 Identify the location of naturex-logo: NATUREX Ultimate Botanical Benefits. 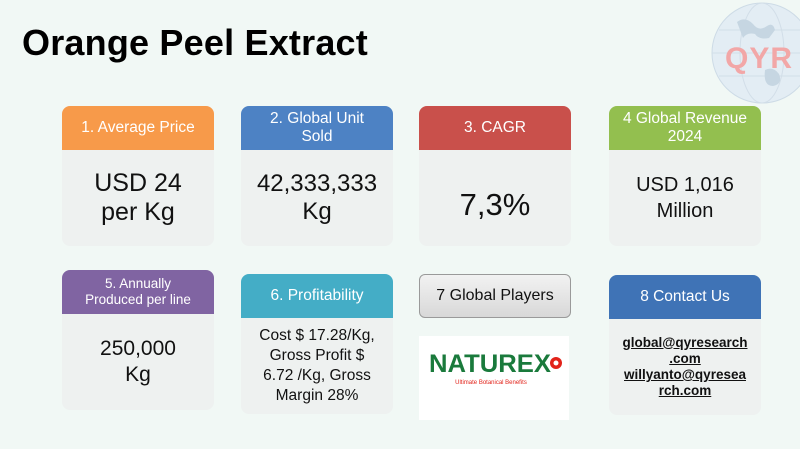
(494, 378).